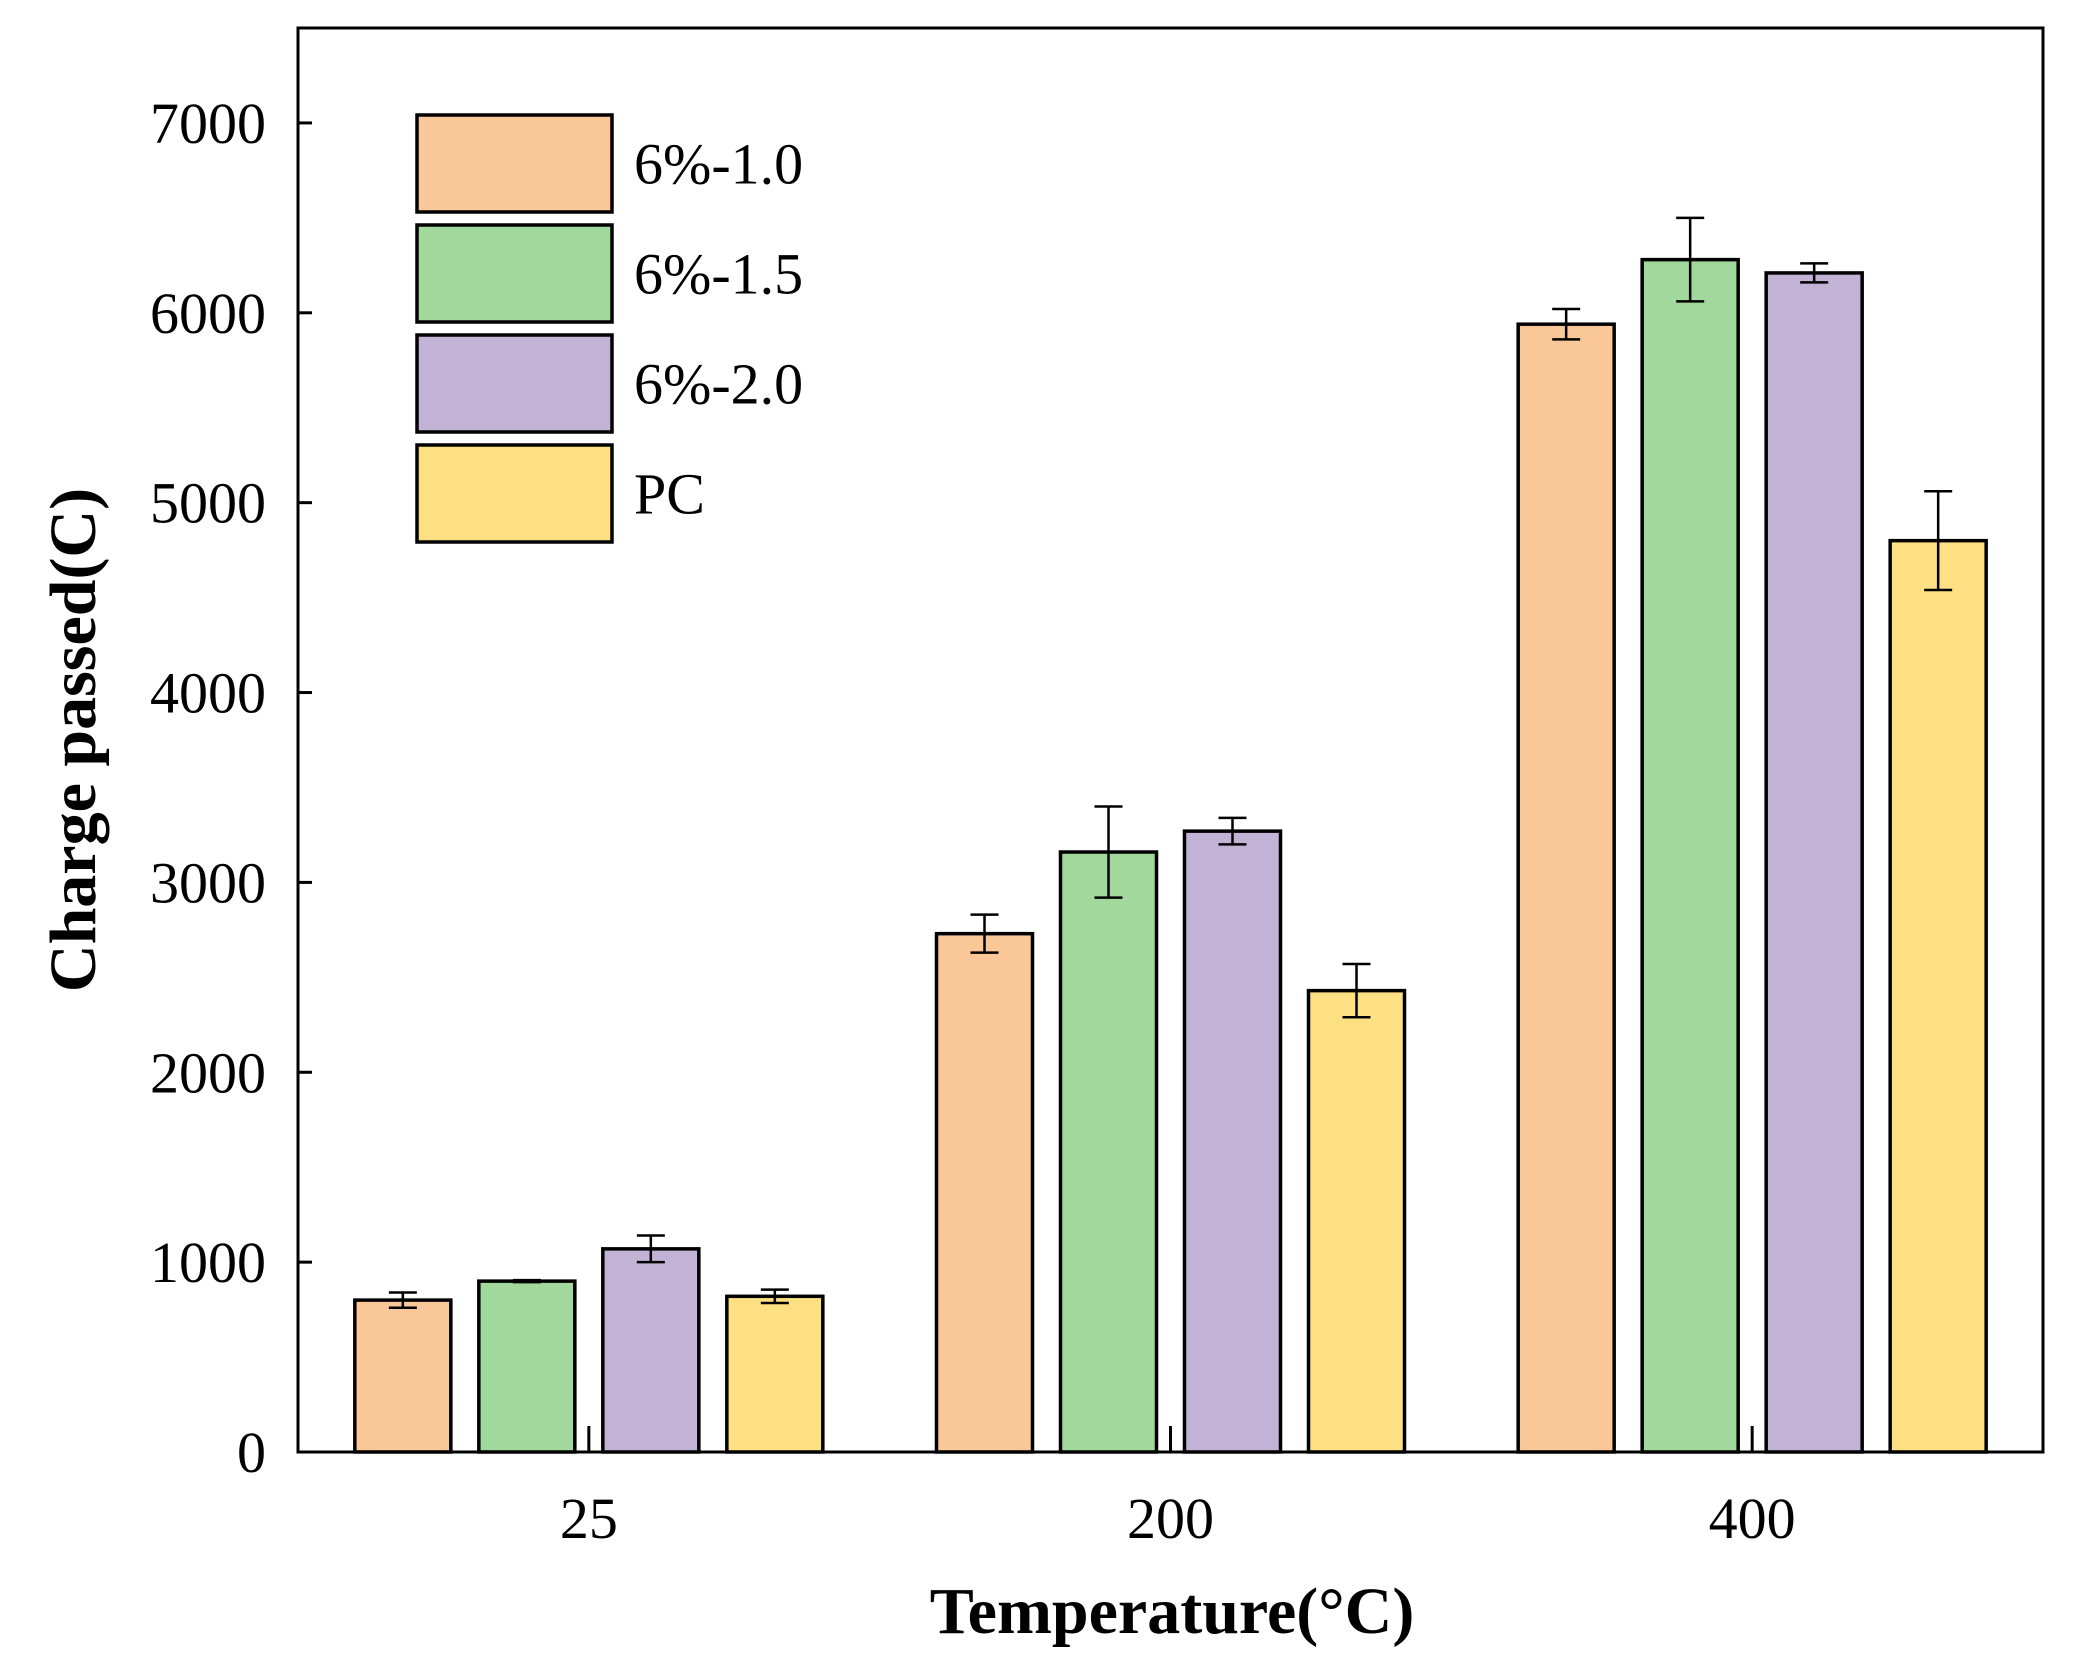  I want to click on legend-label: 6%-1.5, so click(718, 274).